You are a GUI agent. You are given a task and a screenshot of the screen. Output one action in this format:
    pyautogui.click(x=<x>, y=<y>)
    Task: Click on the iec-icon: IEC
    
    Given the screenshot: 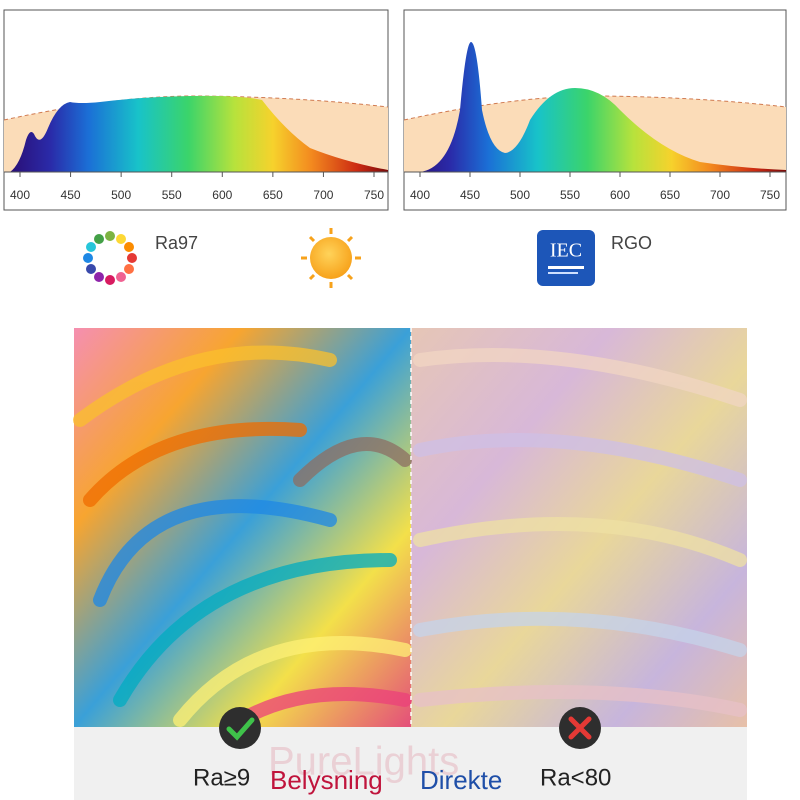 What is the action you would take?
    pyautogui.click(x=566, y=258)
    